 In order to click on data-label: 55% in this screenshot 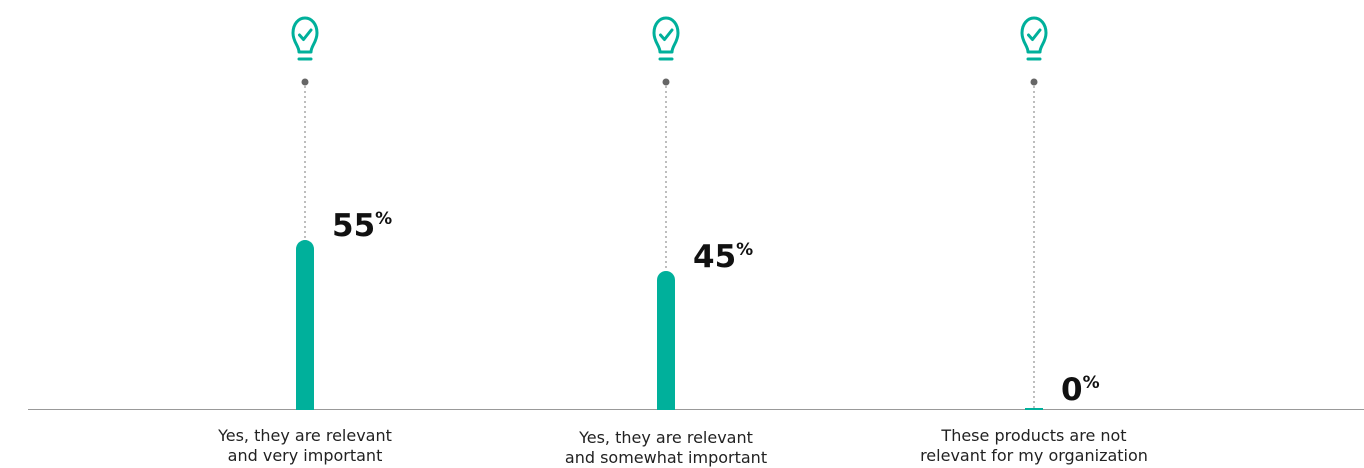, I will do `click(362, 226)`.